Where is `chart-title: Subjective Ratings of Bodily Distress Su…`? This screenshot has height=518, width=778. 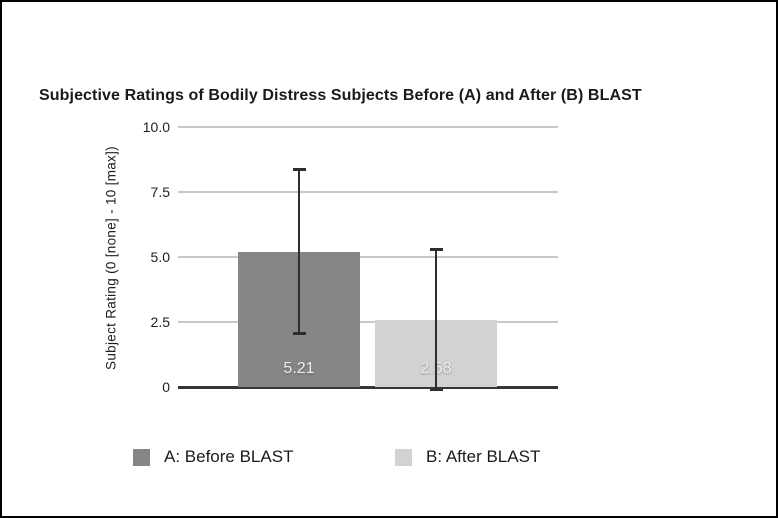 chart-title: Subjective Ratings of Bodily Distress Su… is located at coordinates (340, 95).